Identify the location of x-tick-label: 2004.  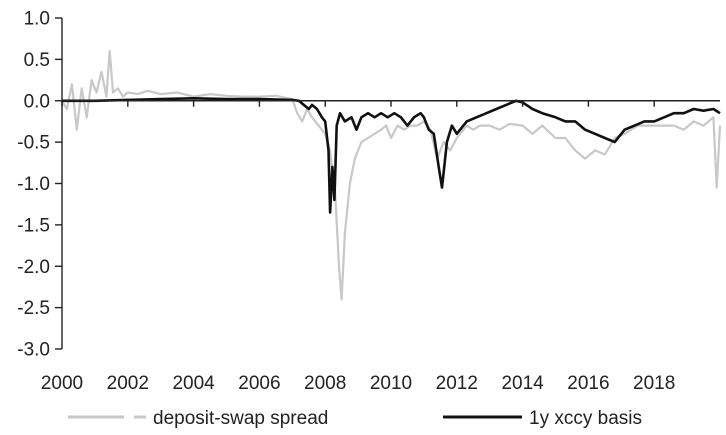
(193, 383).